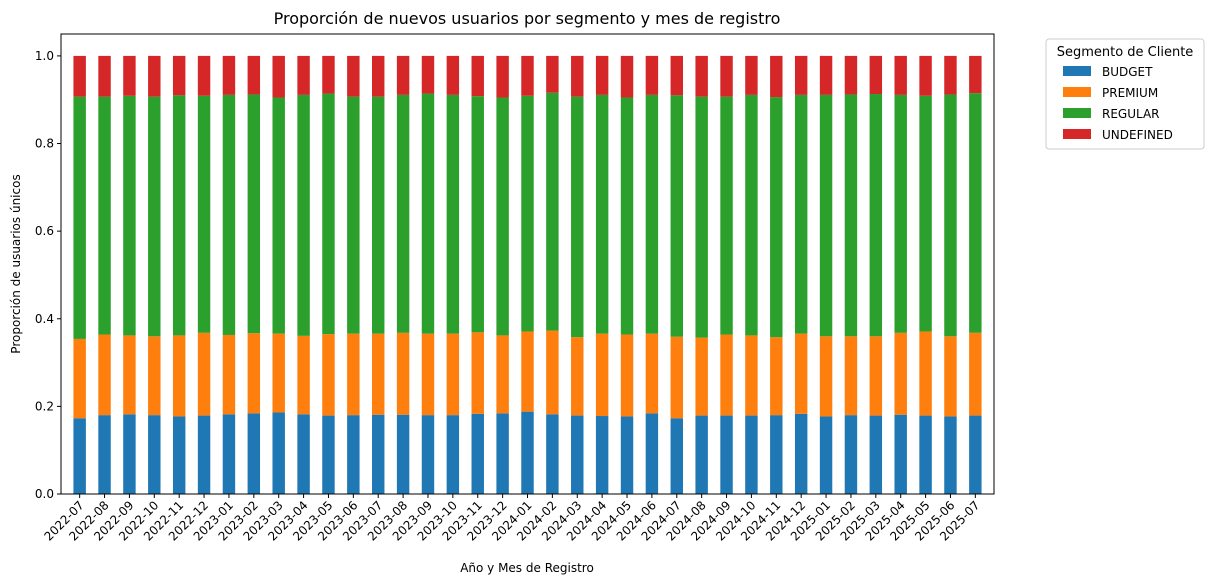  Describe the element at coordinates (1130, 93) in the screenshot. I see `legend-label-premium: PREMIUM` at that location.